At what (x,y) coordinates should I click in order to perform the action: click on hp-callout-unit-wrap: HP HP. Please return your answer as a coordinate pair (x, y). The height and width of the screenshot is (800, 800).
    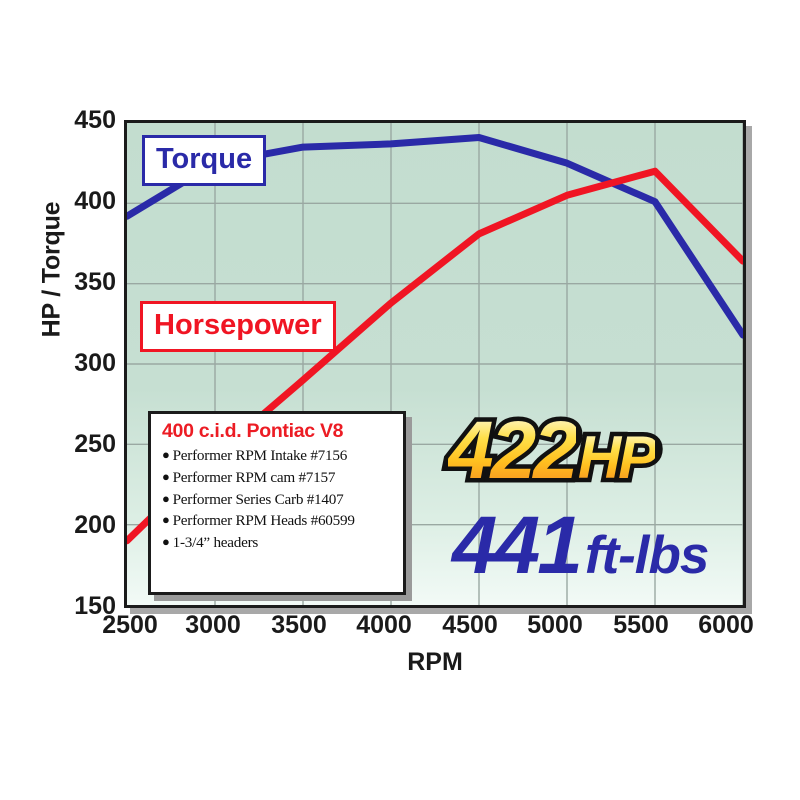
    Looking at the image, I should click on (617, 457).